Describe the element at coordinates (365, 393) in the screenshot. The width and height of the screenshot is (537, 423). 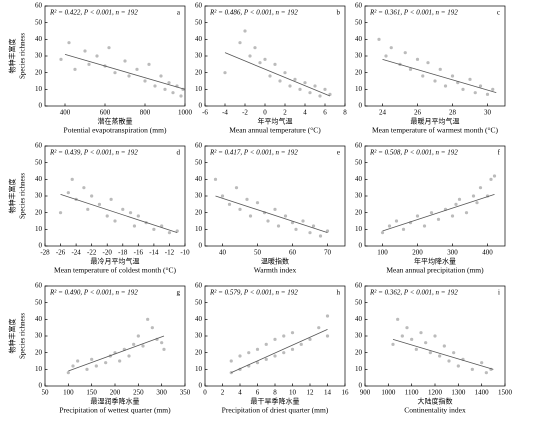
I see `x-tick-label: 900` at that location.